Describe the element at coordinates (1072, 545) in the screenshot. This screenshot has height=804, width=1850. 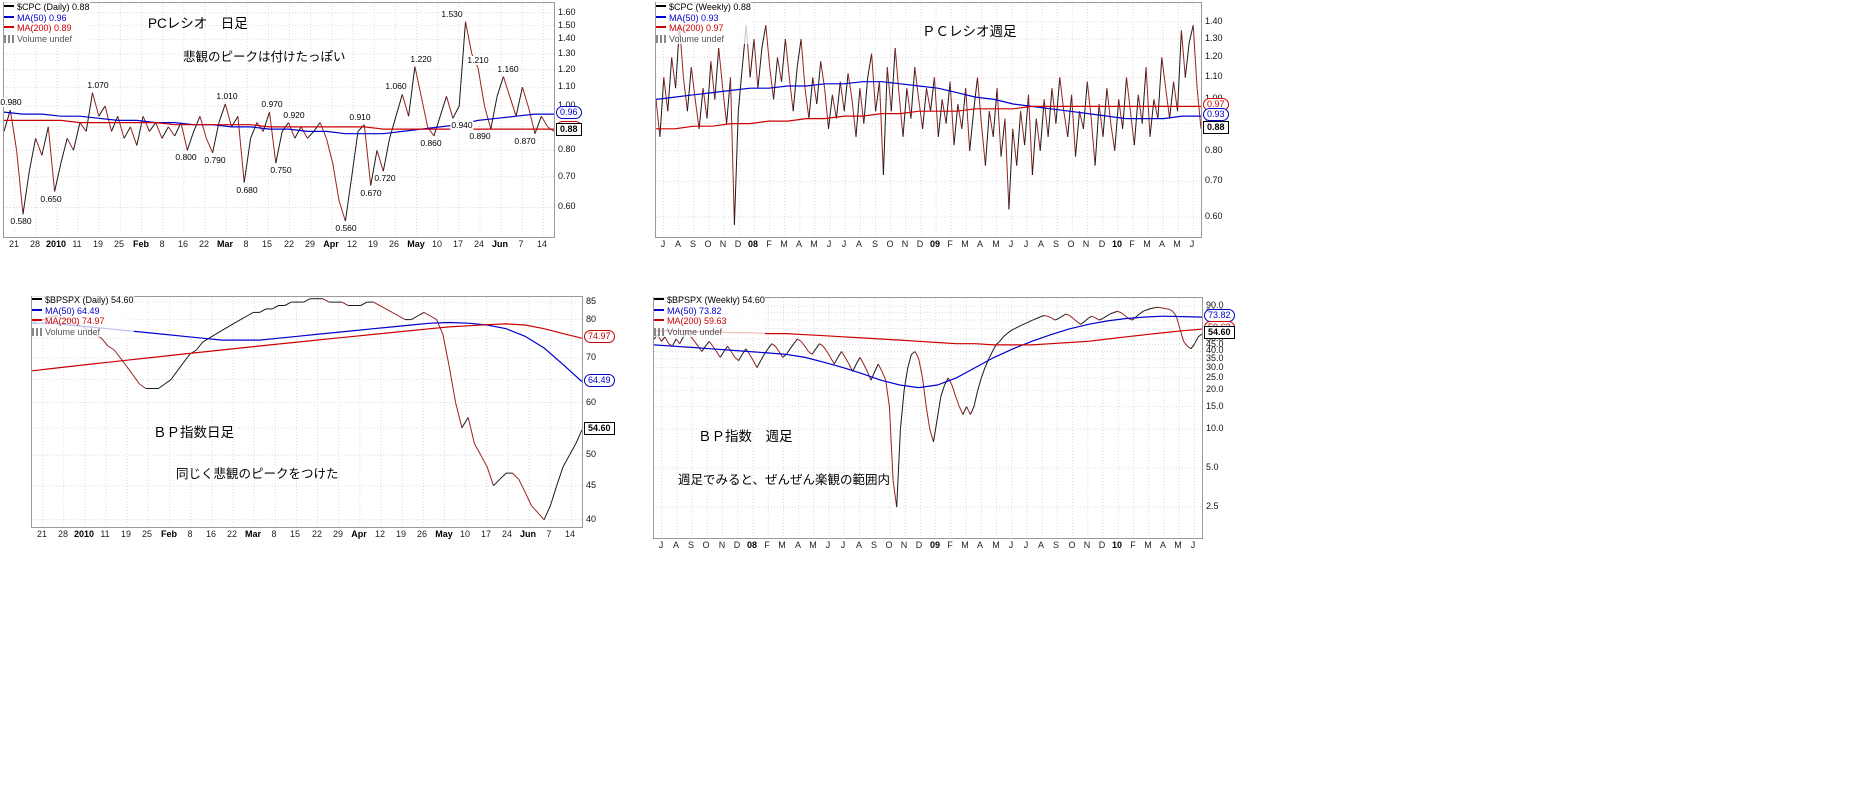
I see `x-tick-label: O` at that location.